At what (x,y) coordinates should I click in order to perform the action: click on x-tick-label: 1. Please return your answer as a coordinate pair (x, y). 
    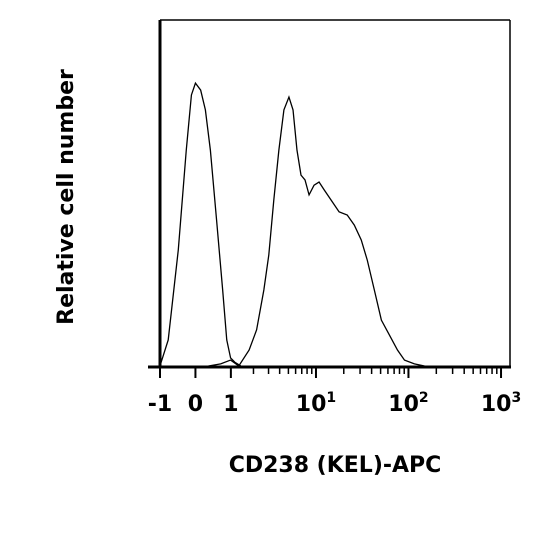
    Looking at the image, I should click on (230, 404).